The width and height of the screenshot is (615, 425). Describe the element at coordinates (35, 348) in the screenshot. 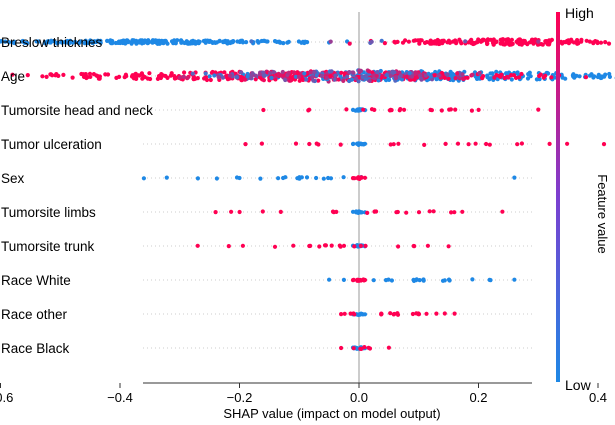

I see `feature-label: Race Black` at that location.